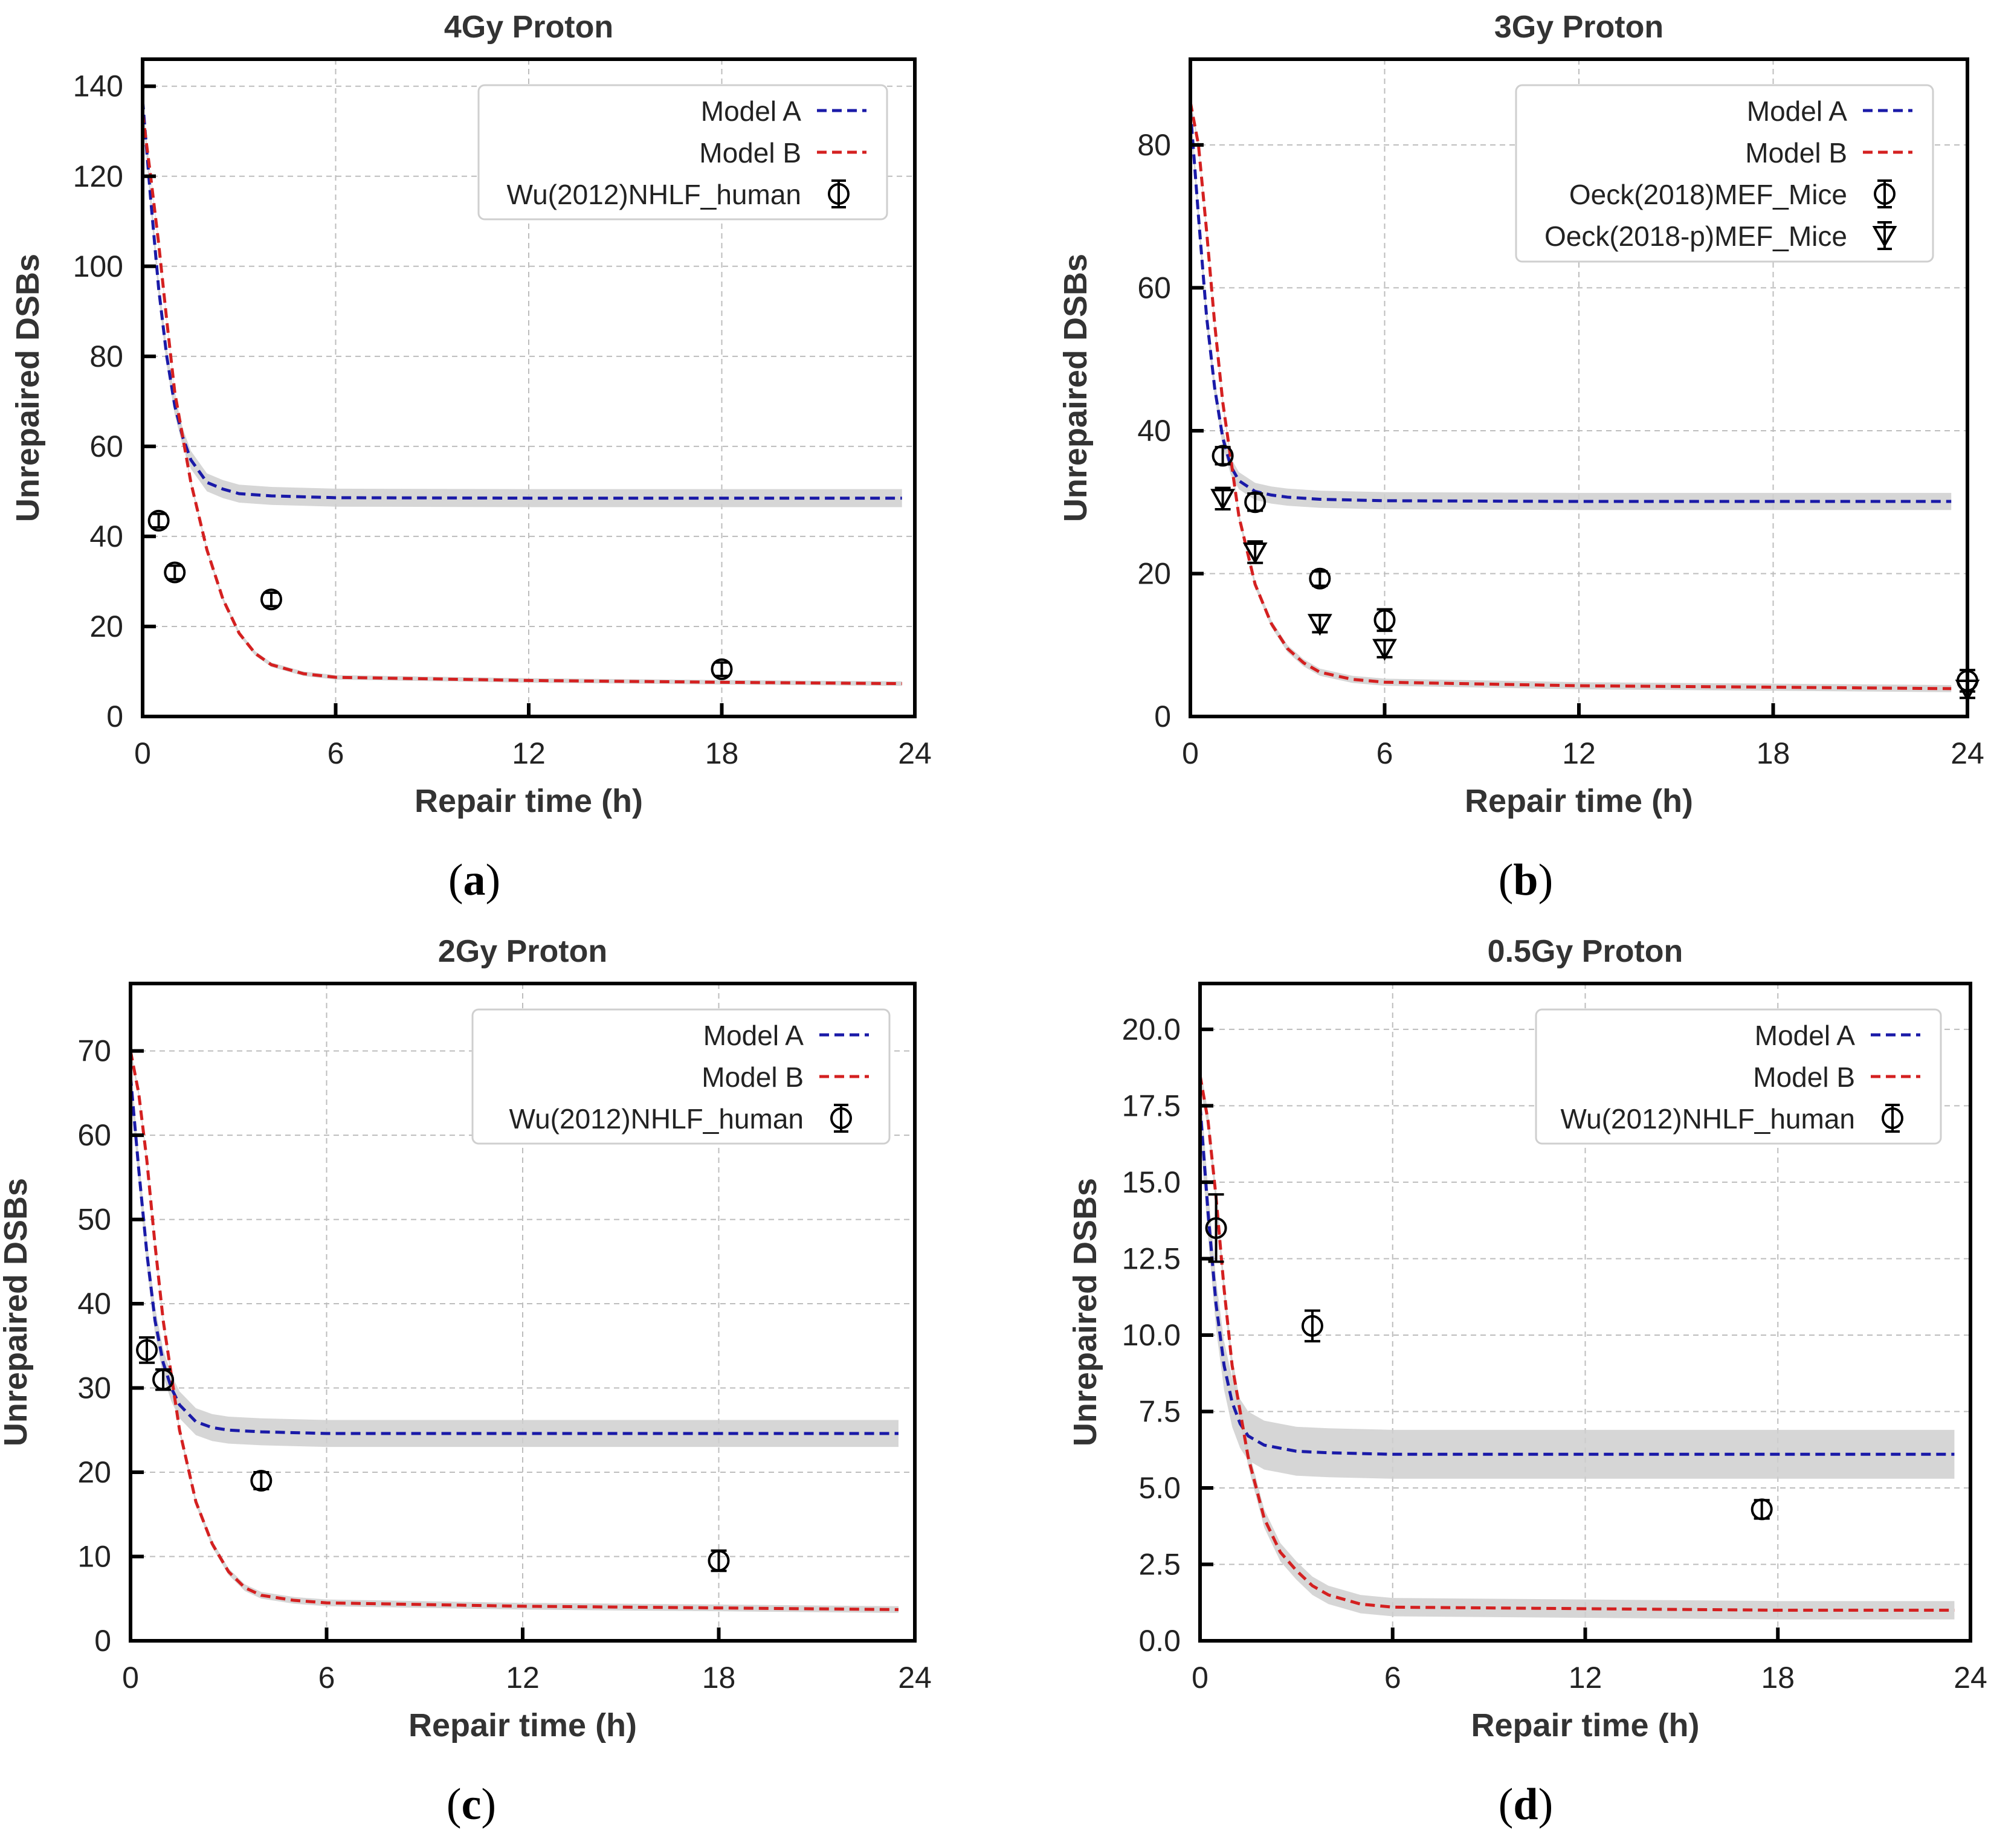  I want to click on y-tick-label: 10, so click(94, 1557).